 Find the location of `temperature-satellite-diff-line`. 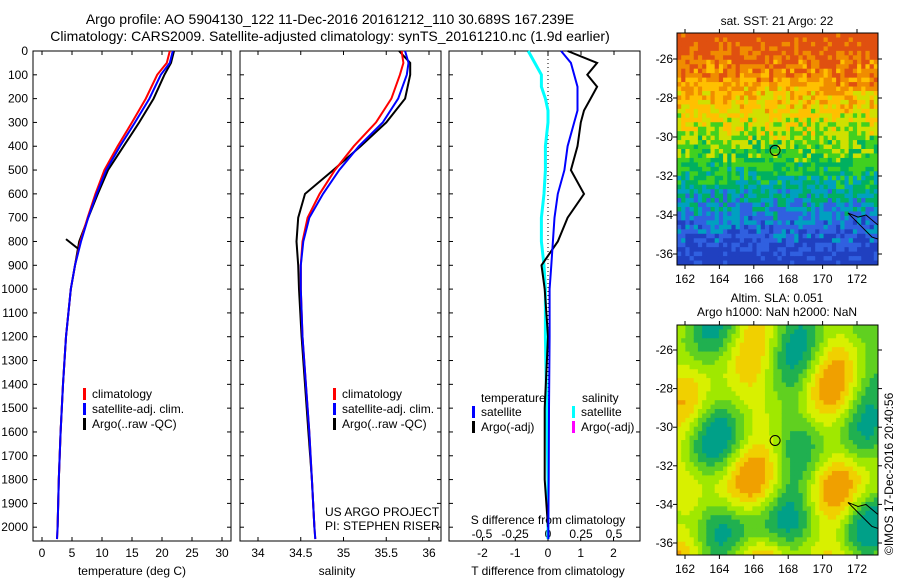

temperature-satellite-diff-line is located at coordinates (563, 295).